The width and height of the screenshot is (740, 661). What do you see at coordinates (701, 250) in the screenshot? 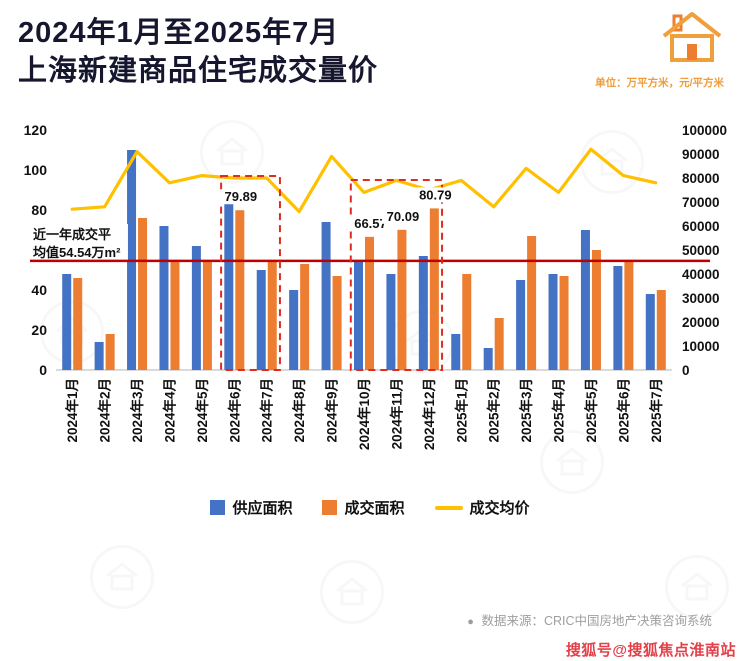
I see `right-axis-tick: 50000` at bounding box center [701, 250].